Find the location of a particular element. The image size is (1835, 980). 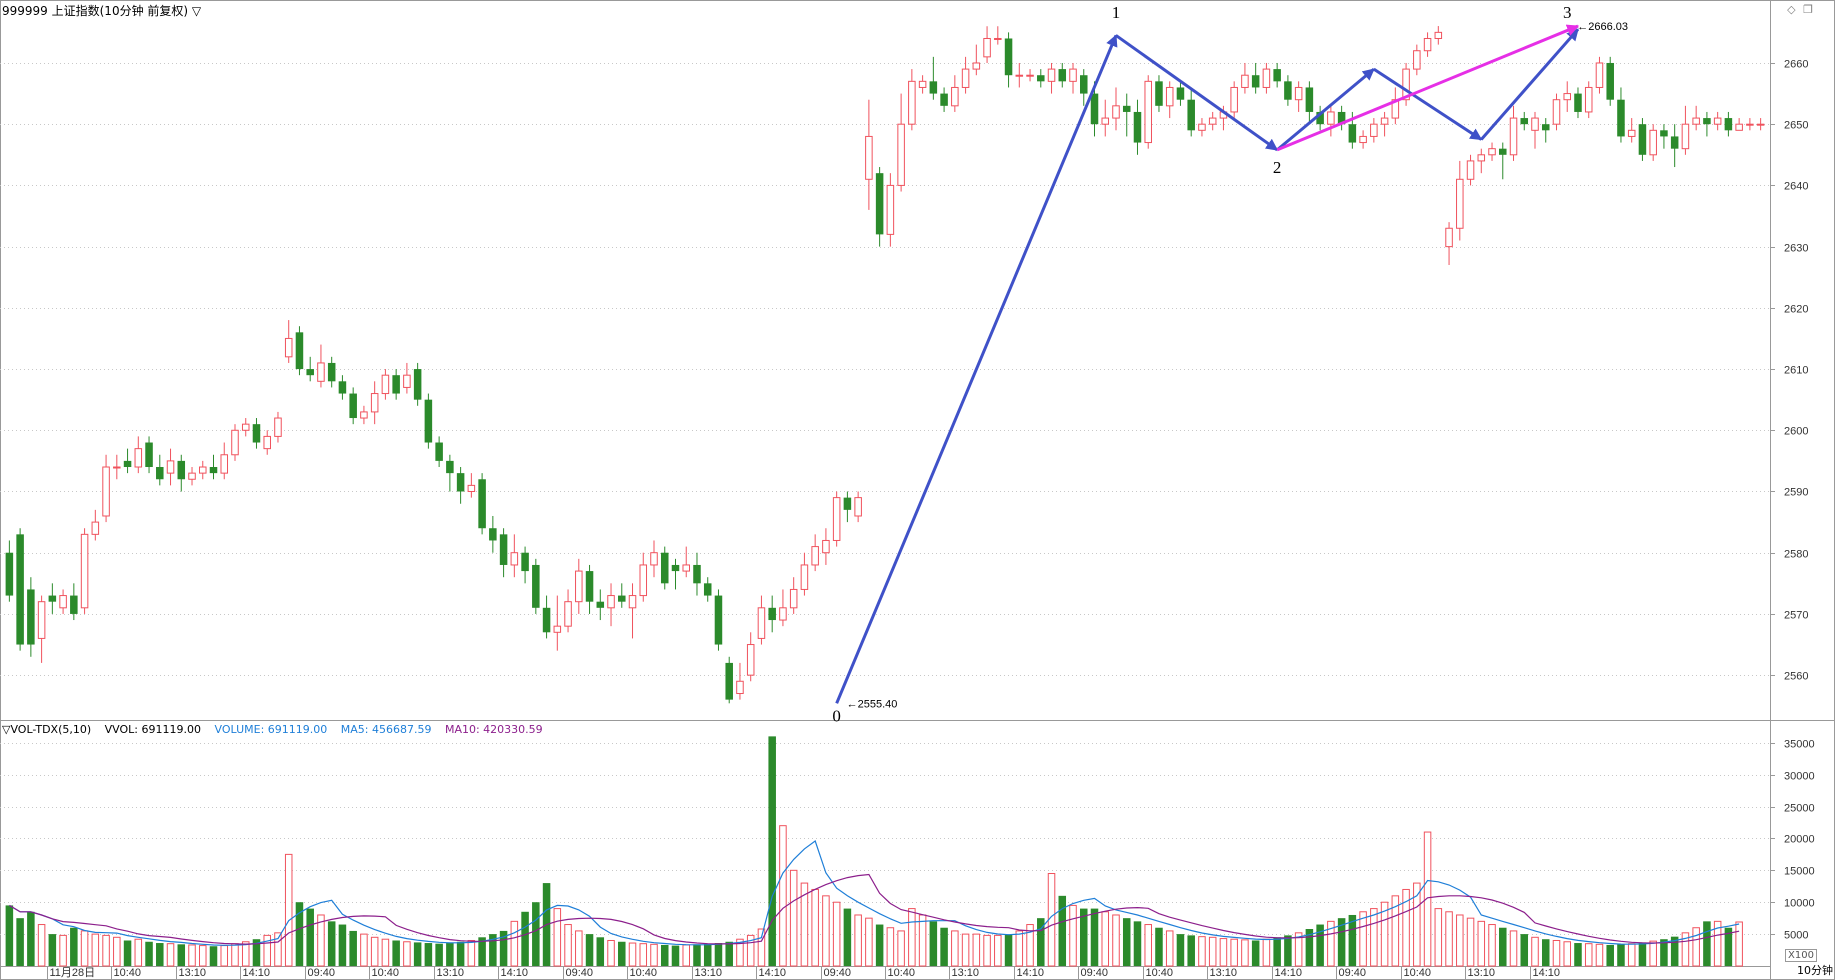

ma5-line is located at coordinates (874, 893).